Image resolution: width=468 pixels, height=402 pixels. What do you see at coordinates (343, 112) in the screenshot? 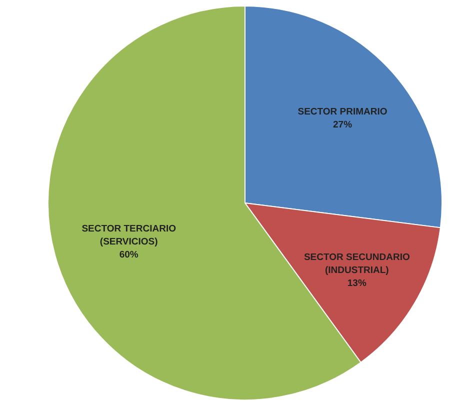
I see `slice-label: SECTOR PRIMARIO` at bounding box center [343, 112].